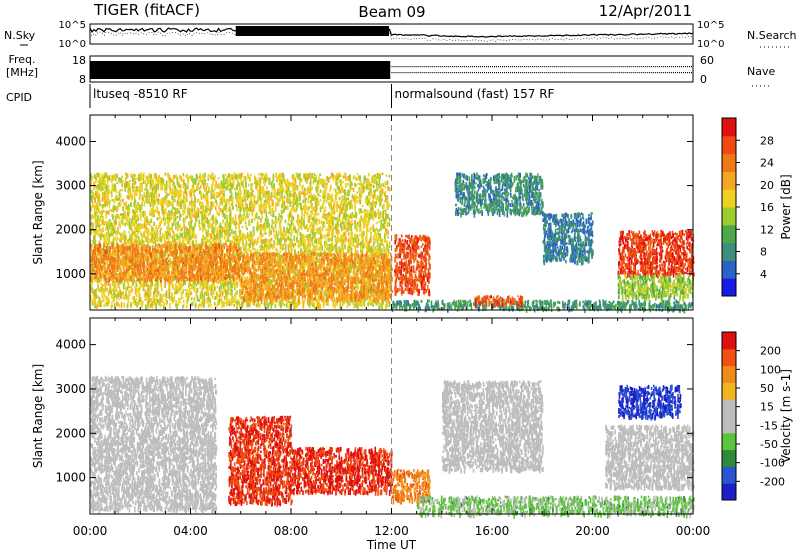 This screenshot has width=800, height=554. What do you see at coordinates (761, 71) in the screenshot?
I see `nave-label: Nave` at bounding box center [761, 71].